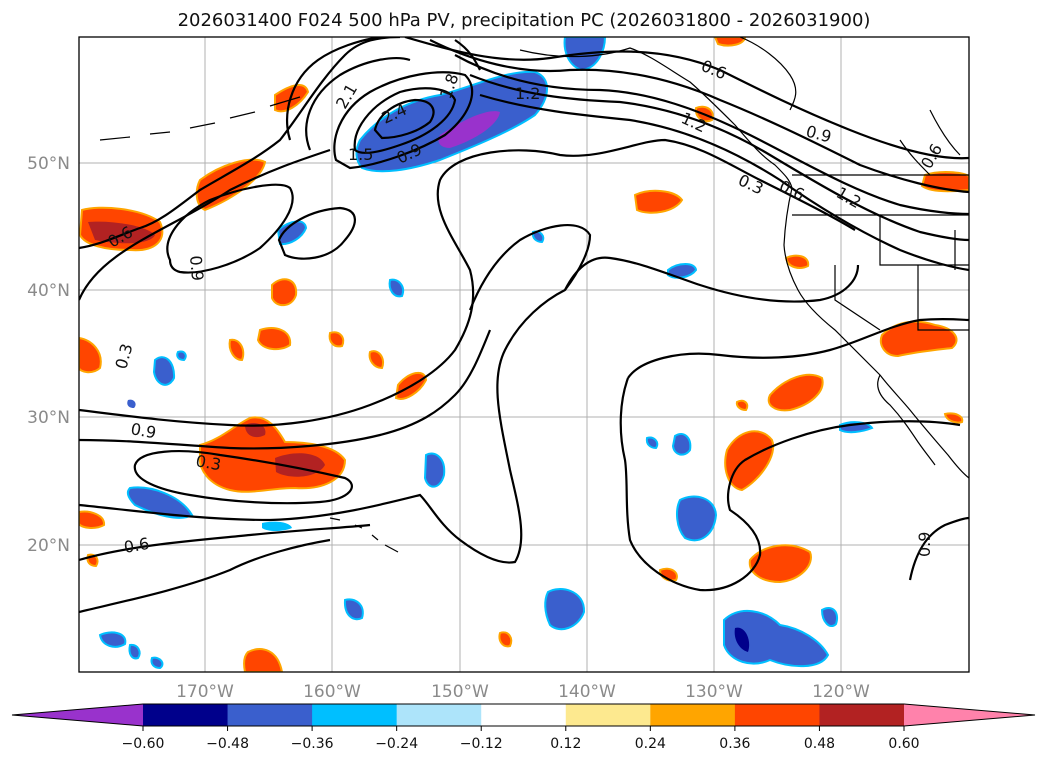 The image size is (1047, 765). Describe the element at coordinates (205, 692) in the screenshot. I see `lon-label-170w: 170°W` at that location.